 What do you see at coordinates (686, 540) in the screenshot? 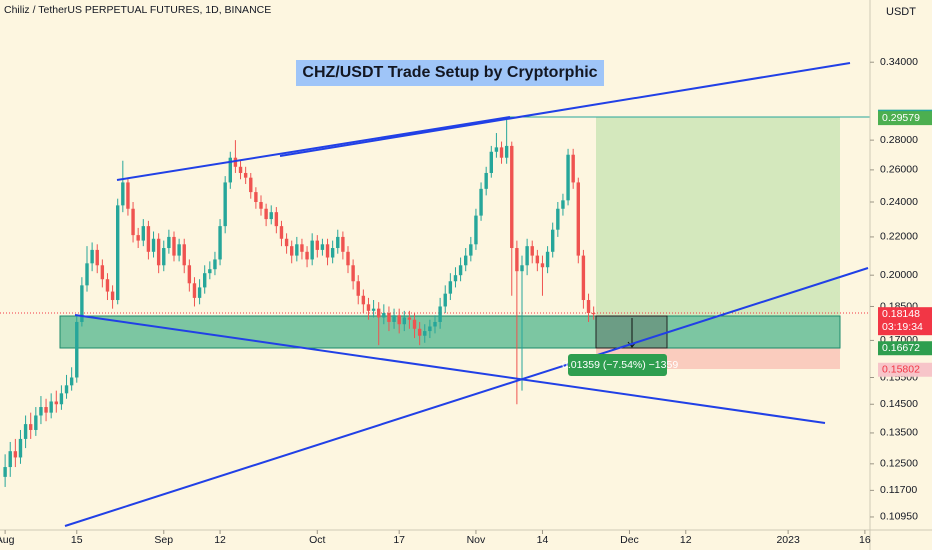
I see `x-tick-label: 12` at bounding box center [686, 540].